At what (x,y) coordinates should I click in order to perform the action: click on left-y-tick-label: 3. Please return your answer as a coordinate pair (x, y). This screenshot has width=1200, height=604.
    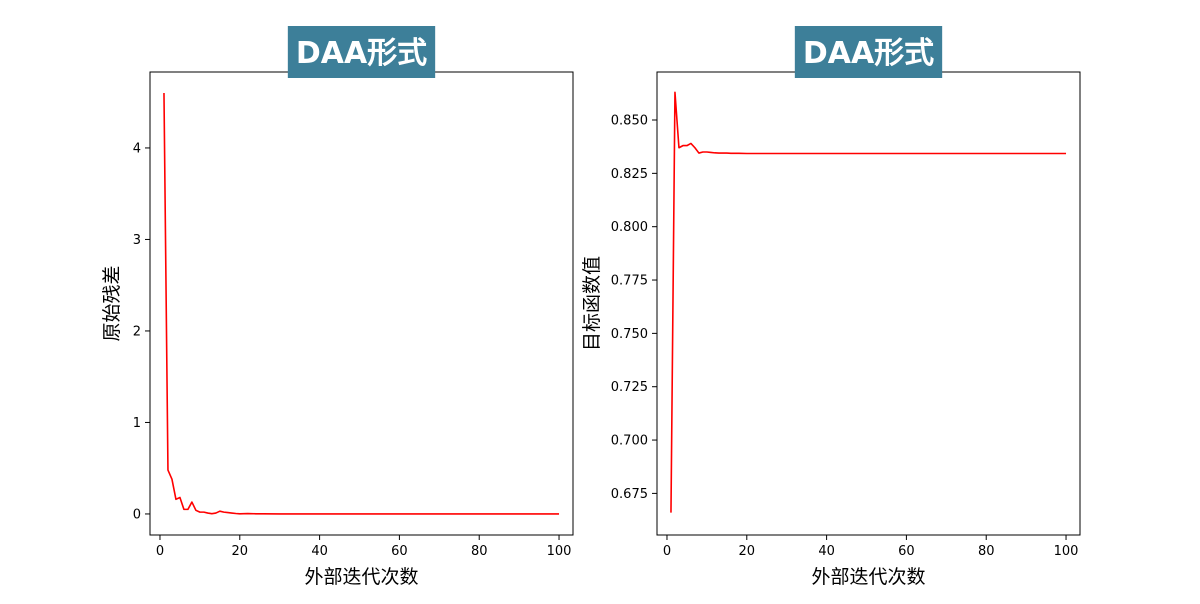
    Looking at the image, I should click on (137, 240).